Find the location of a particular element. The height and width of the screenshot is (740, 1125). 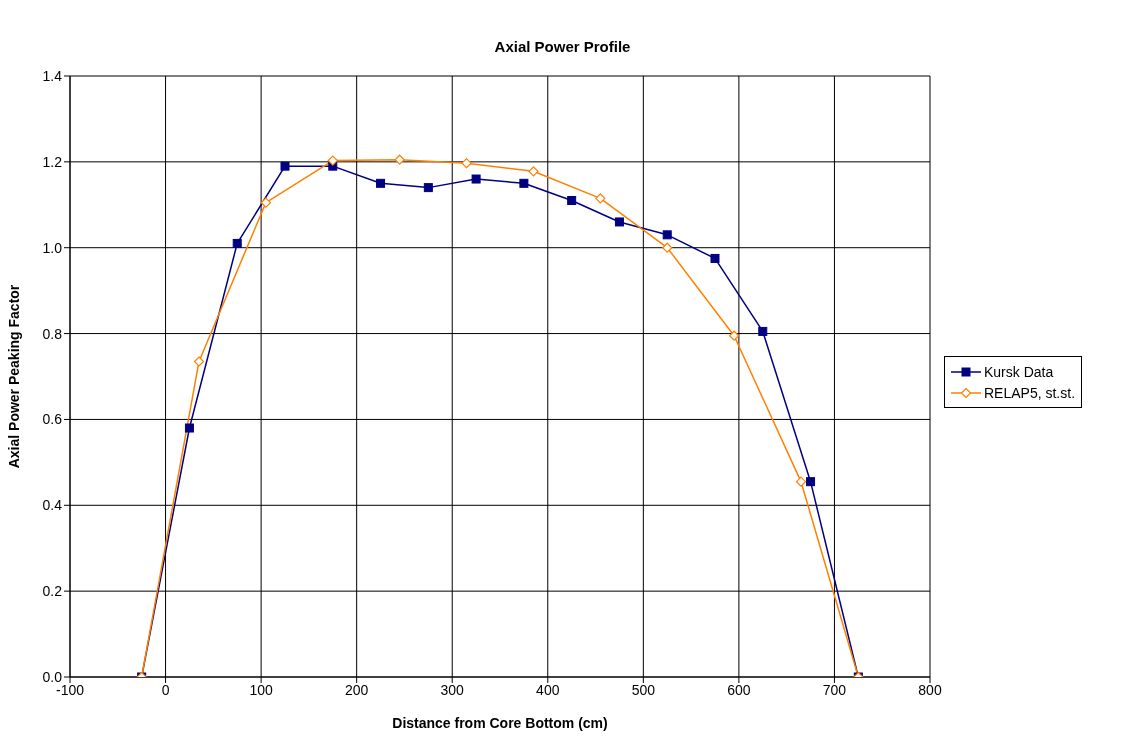

x-tick-label: 800 is located at coordinates (930, 689).